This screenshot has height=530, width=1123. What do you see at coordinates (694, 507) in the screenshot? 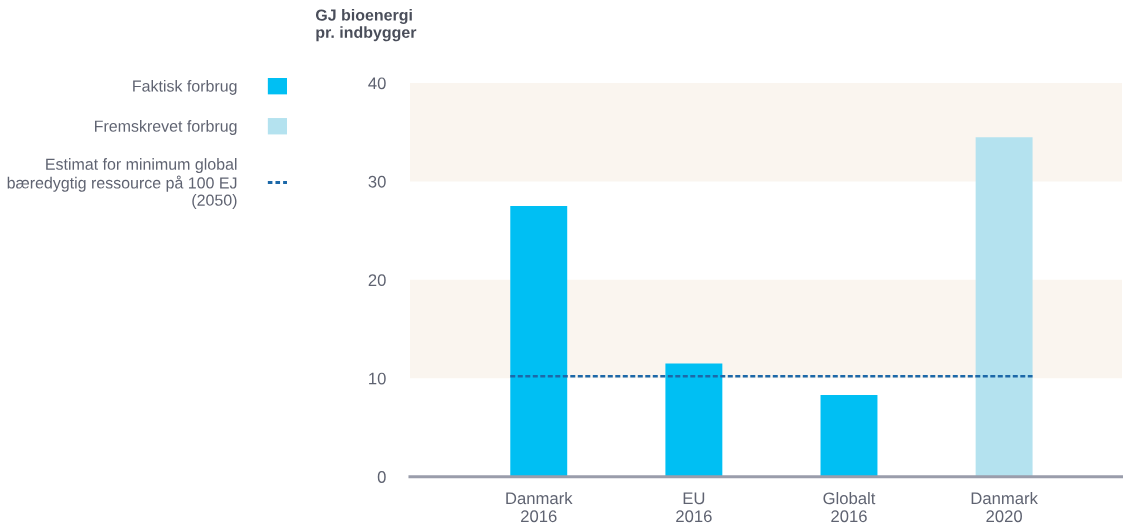
I see `x-tick-label: EU 2016` at bounding box center [694, 507].